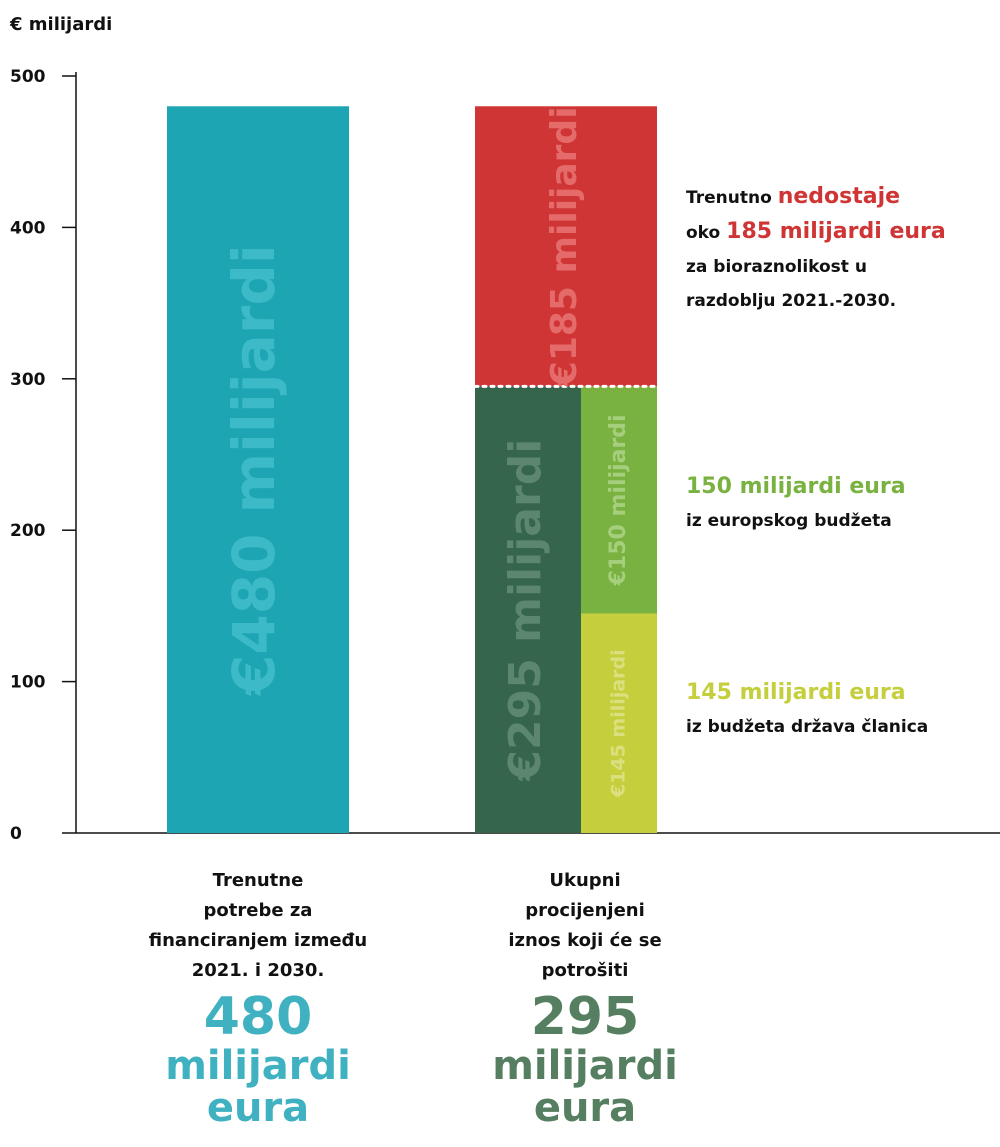 Image resolution: width=1000 pixels, height=1147 pixels. I want to click on bar-value-label: €150 milijardi, so click(618, 500).